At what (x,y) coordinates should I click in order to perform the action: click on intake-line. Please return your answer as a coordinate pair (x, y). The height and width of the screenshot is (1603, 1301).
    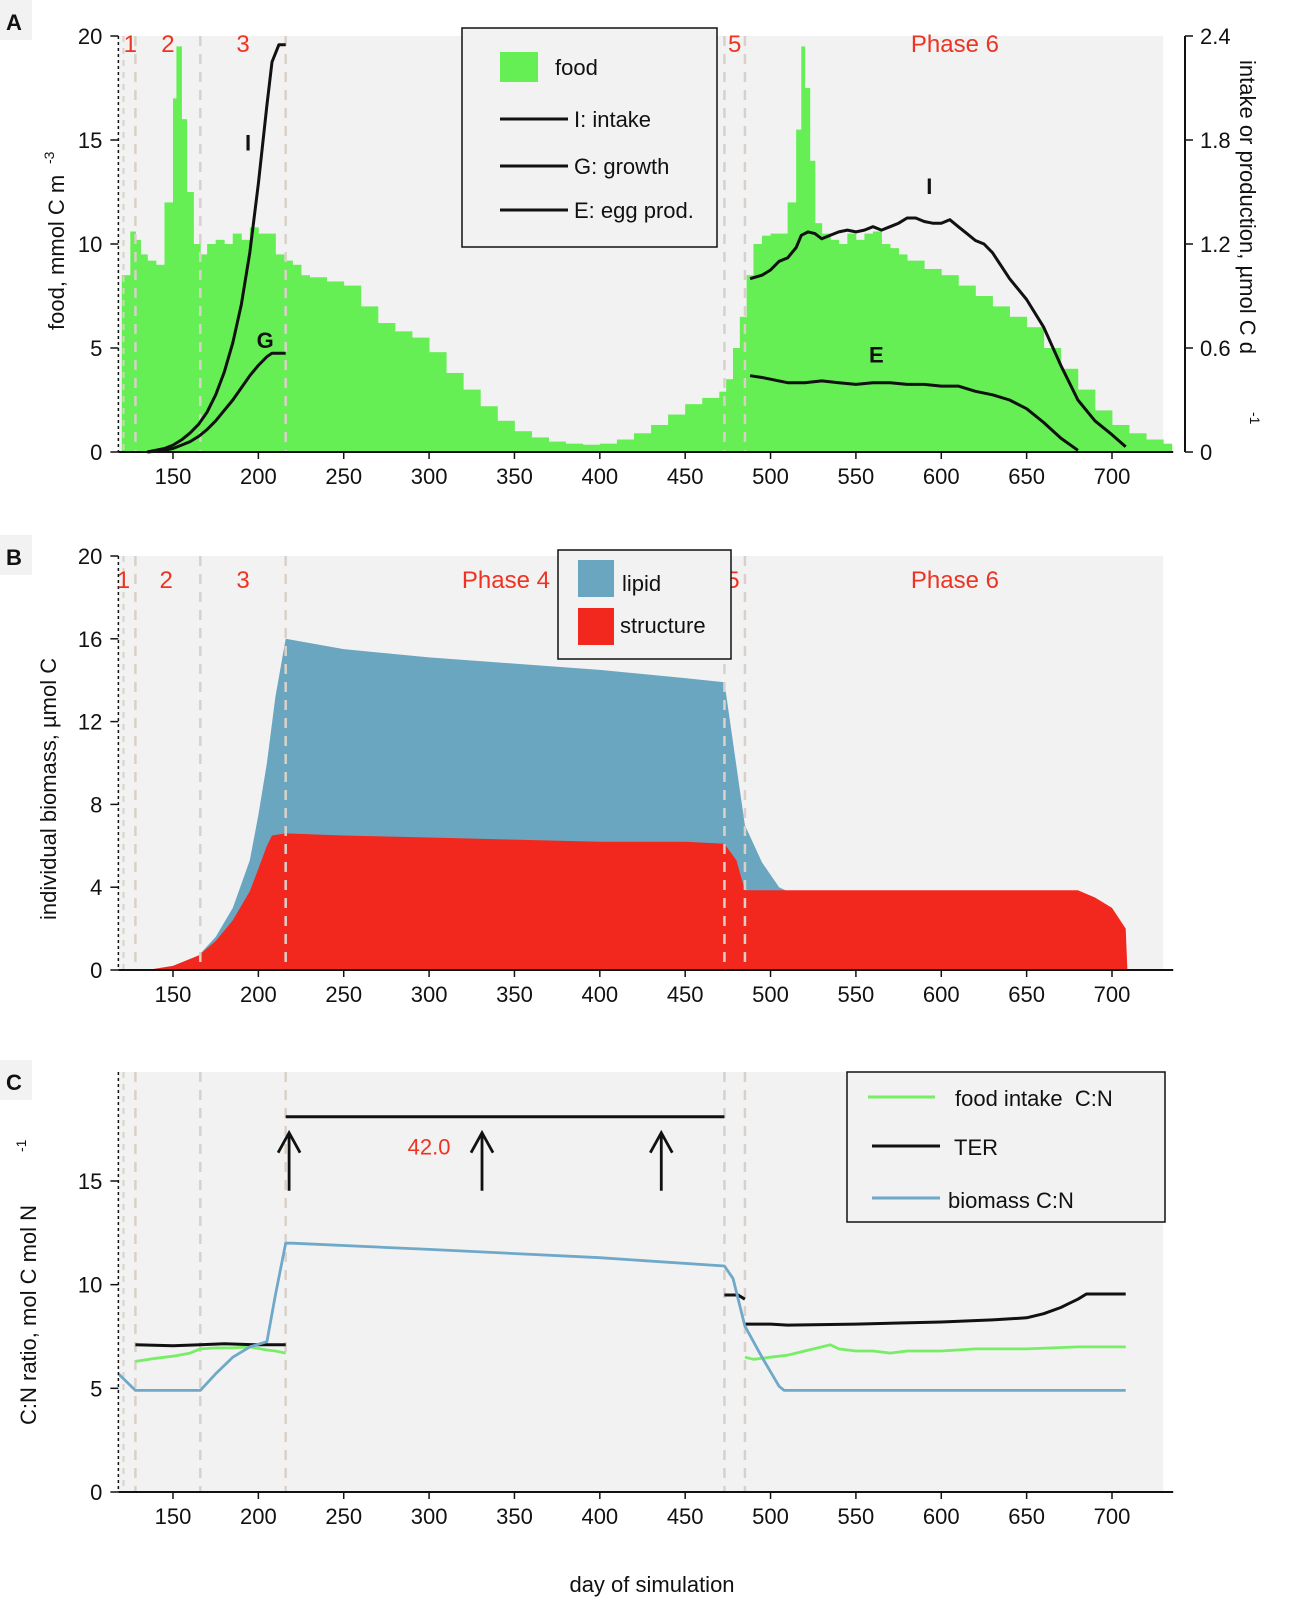
    Looking at the image, I should click on (216, 248).